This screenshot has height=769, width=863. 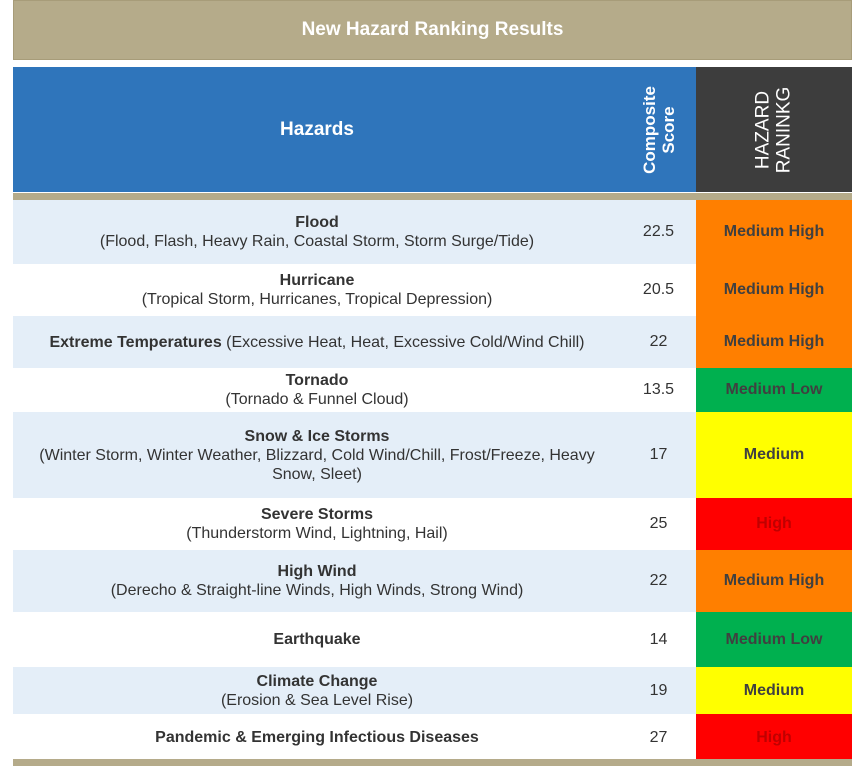 I want to click on header-hazards: Hazards, so click(x=317, y=129).